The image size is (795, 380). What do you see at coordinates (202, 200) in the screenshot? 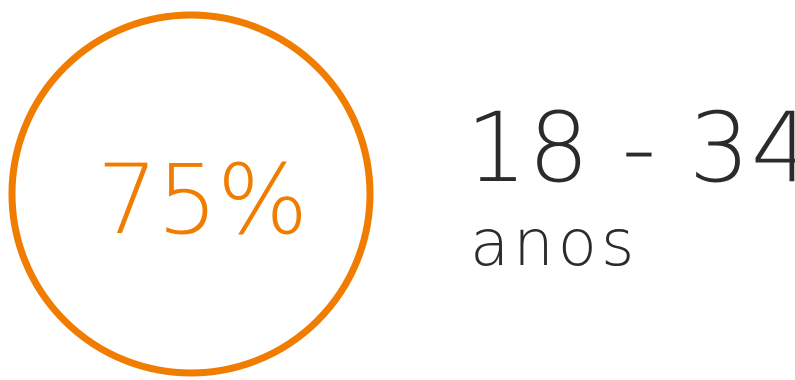
I see `percent-label: 75%` at bounding box center [202, 200].